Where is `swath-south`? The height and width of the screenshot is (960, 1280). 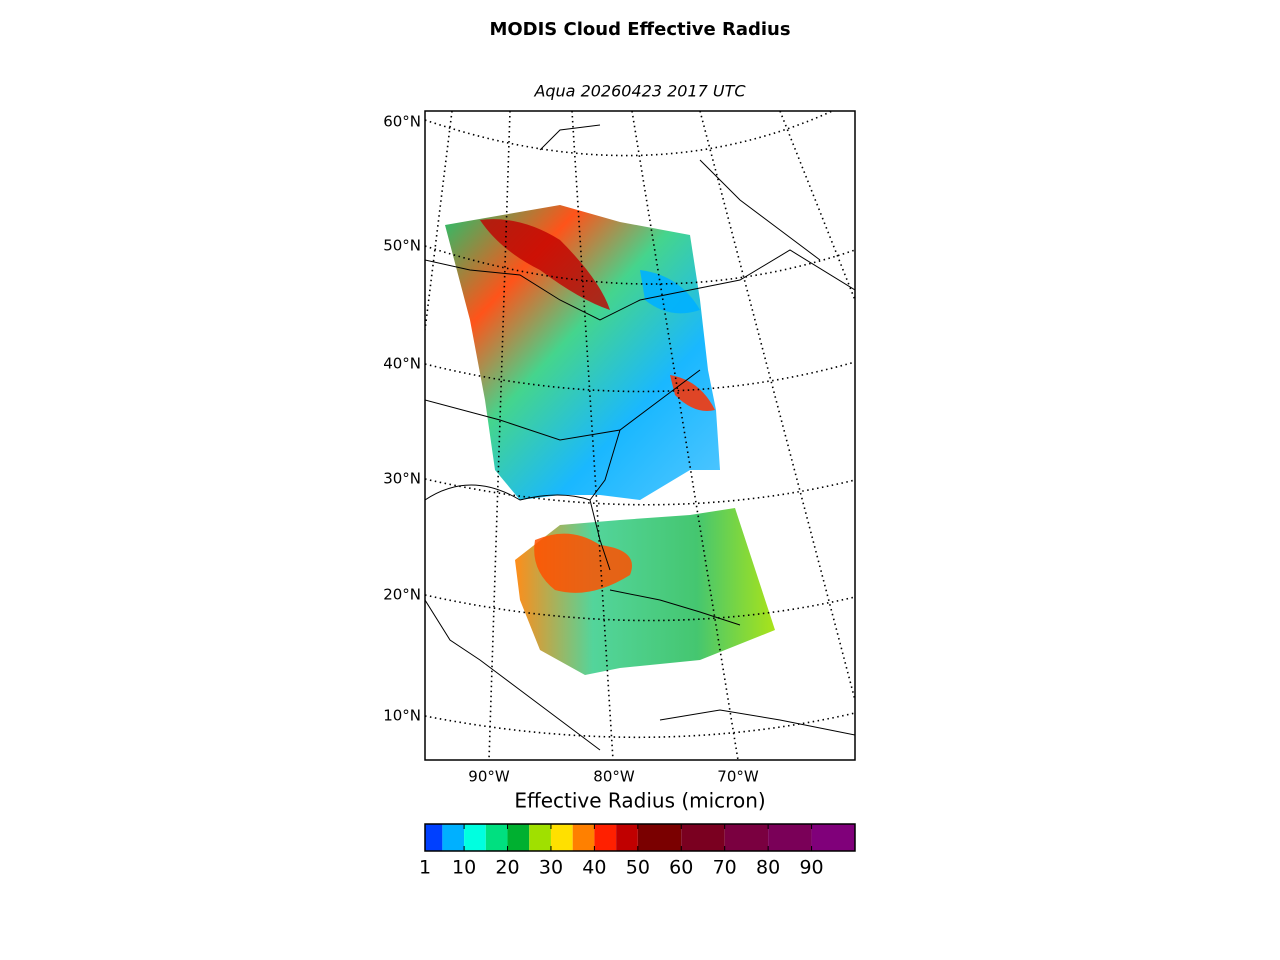 swath-south is located at coordinates (645, 591).